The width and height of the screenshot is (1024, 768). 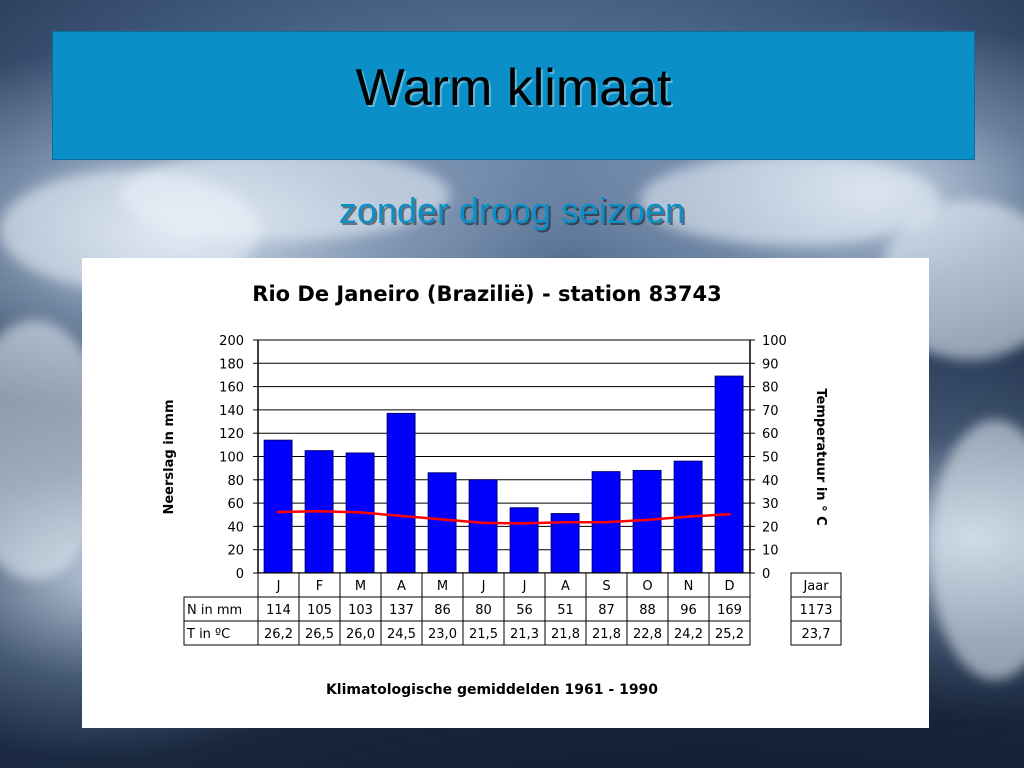 I want to click on y-tick-label: 80, so click(x=235, y=481).